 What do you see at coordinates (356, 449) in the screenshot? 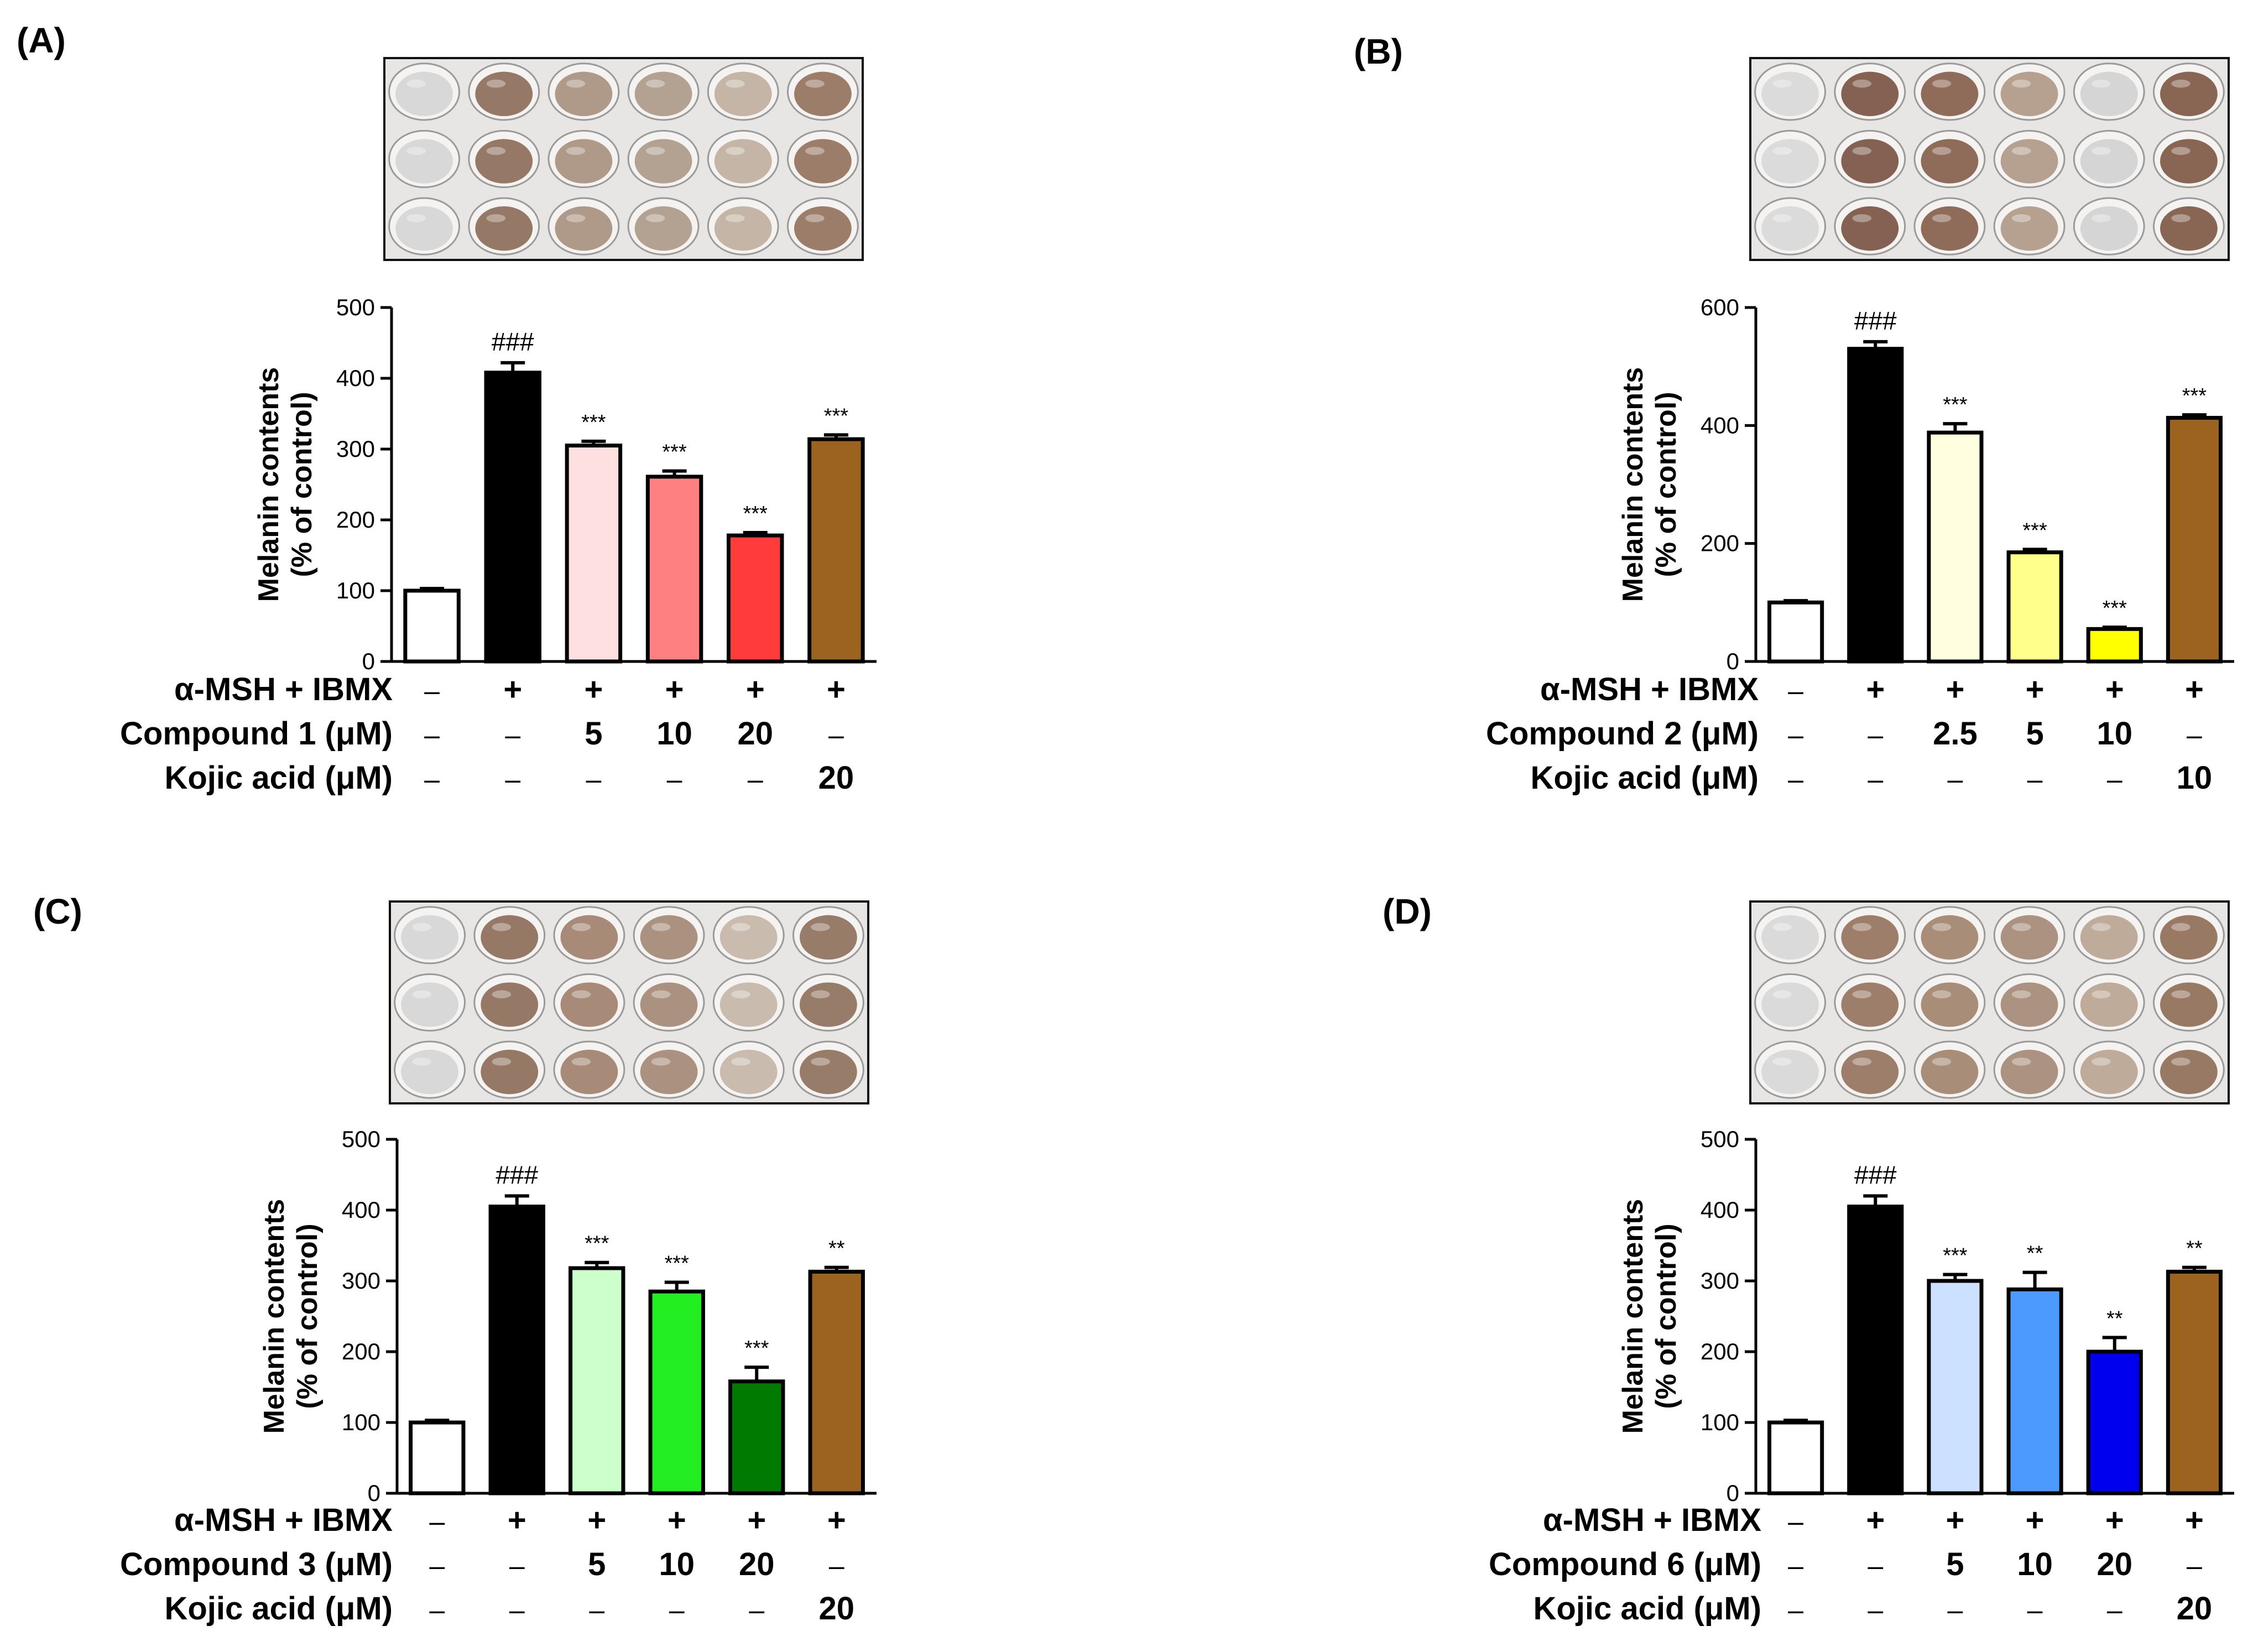
I see `y-tick-label: 300` at bounding box center [356, 449].